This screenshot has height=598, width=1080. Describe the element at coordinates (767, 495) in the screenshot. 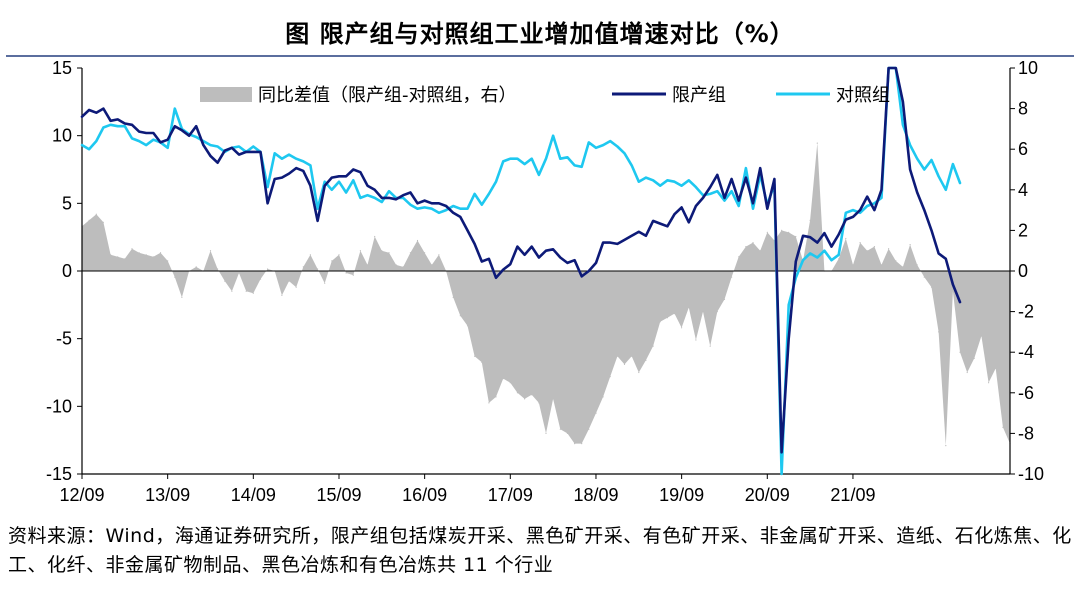

I see `x-tick-label: 20/09` at that location.